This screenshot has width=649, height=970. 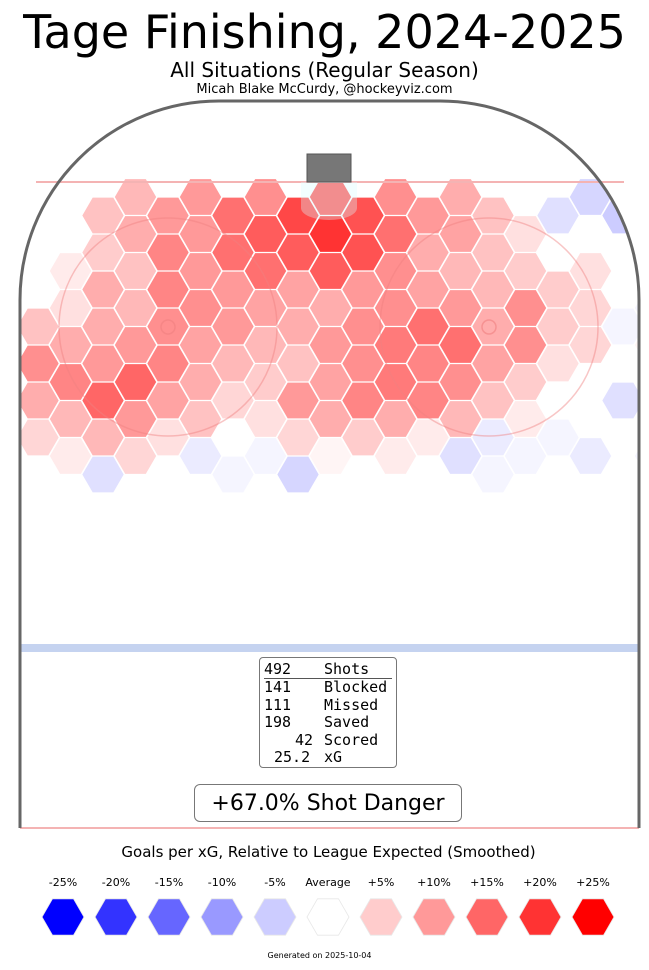 I want to click on legend-label: +15%, so click(x=487, y=882).